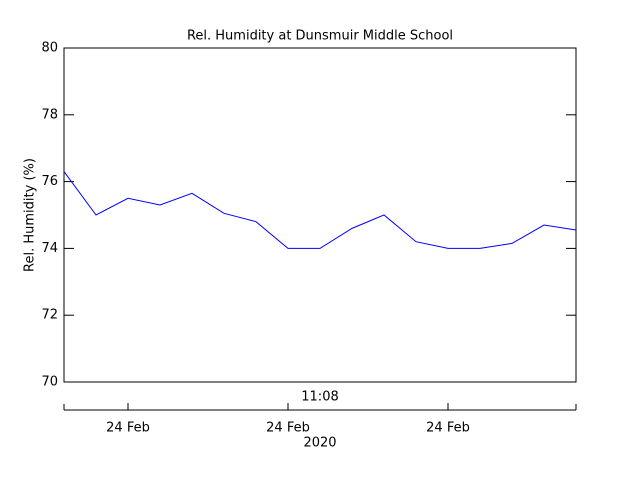 This screenshot has width=640, height=480. Describe the element at coordinates (49, 114) in the screenshot. I see `y-tick-label: 78` at that location.